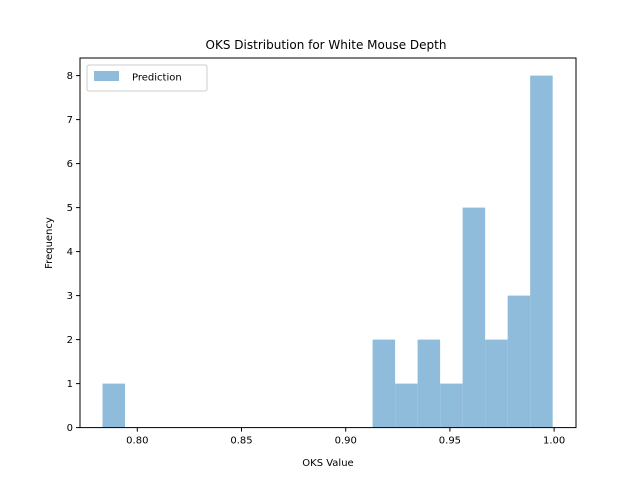 This screenshot has width=640, height=480. What do you see at coordinates (70, 76) in the screenshot?
I see `y-tick-label-8: 8` at bounding box center [70, 76].